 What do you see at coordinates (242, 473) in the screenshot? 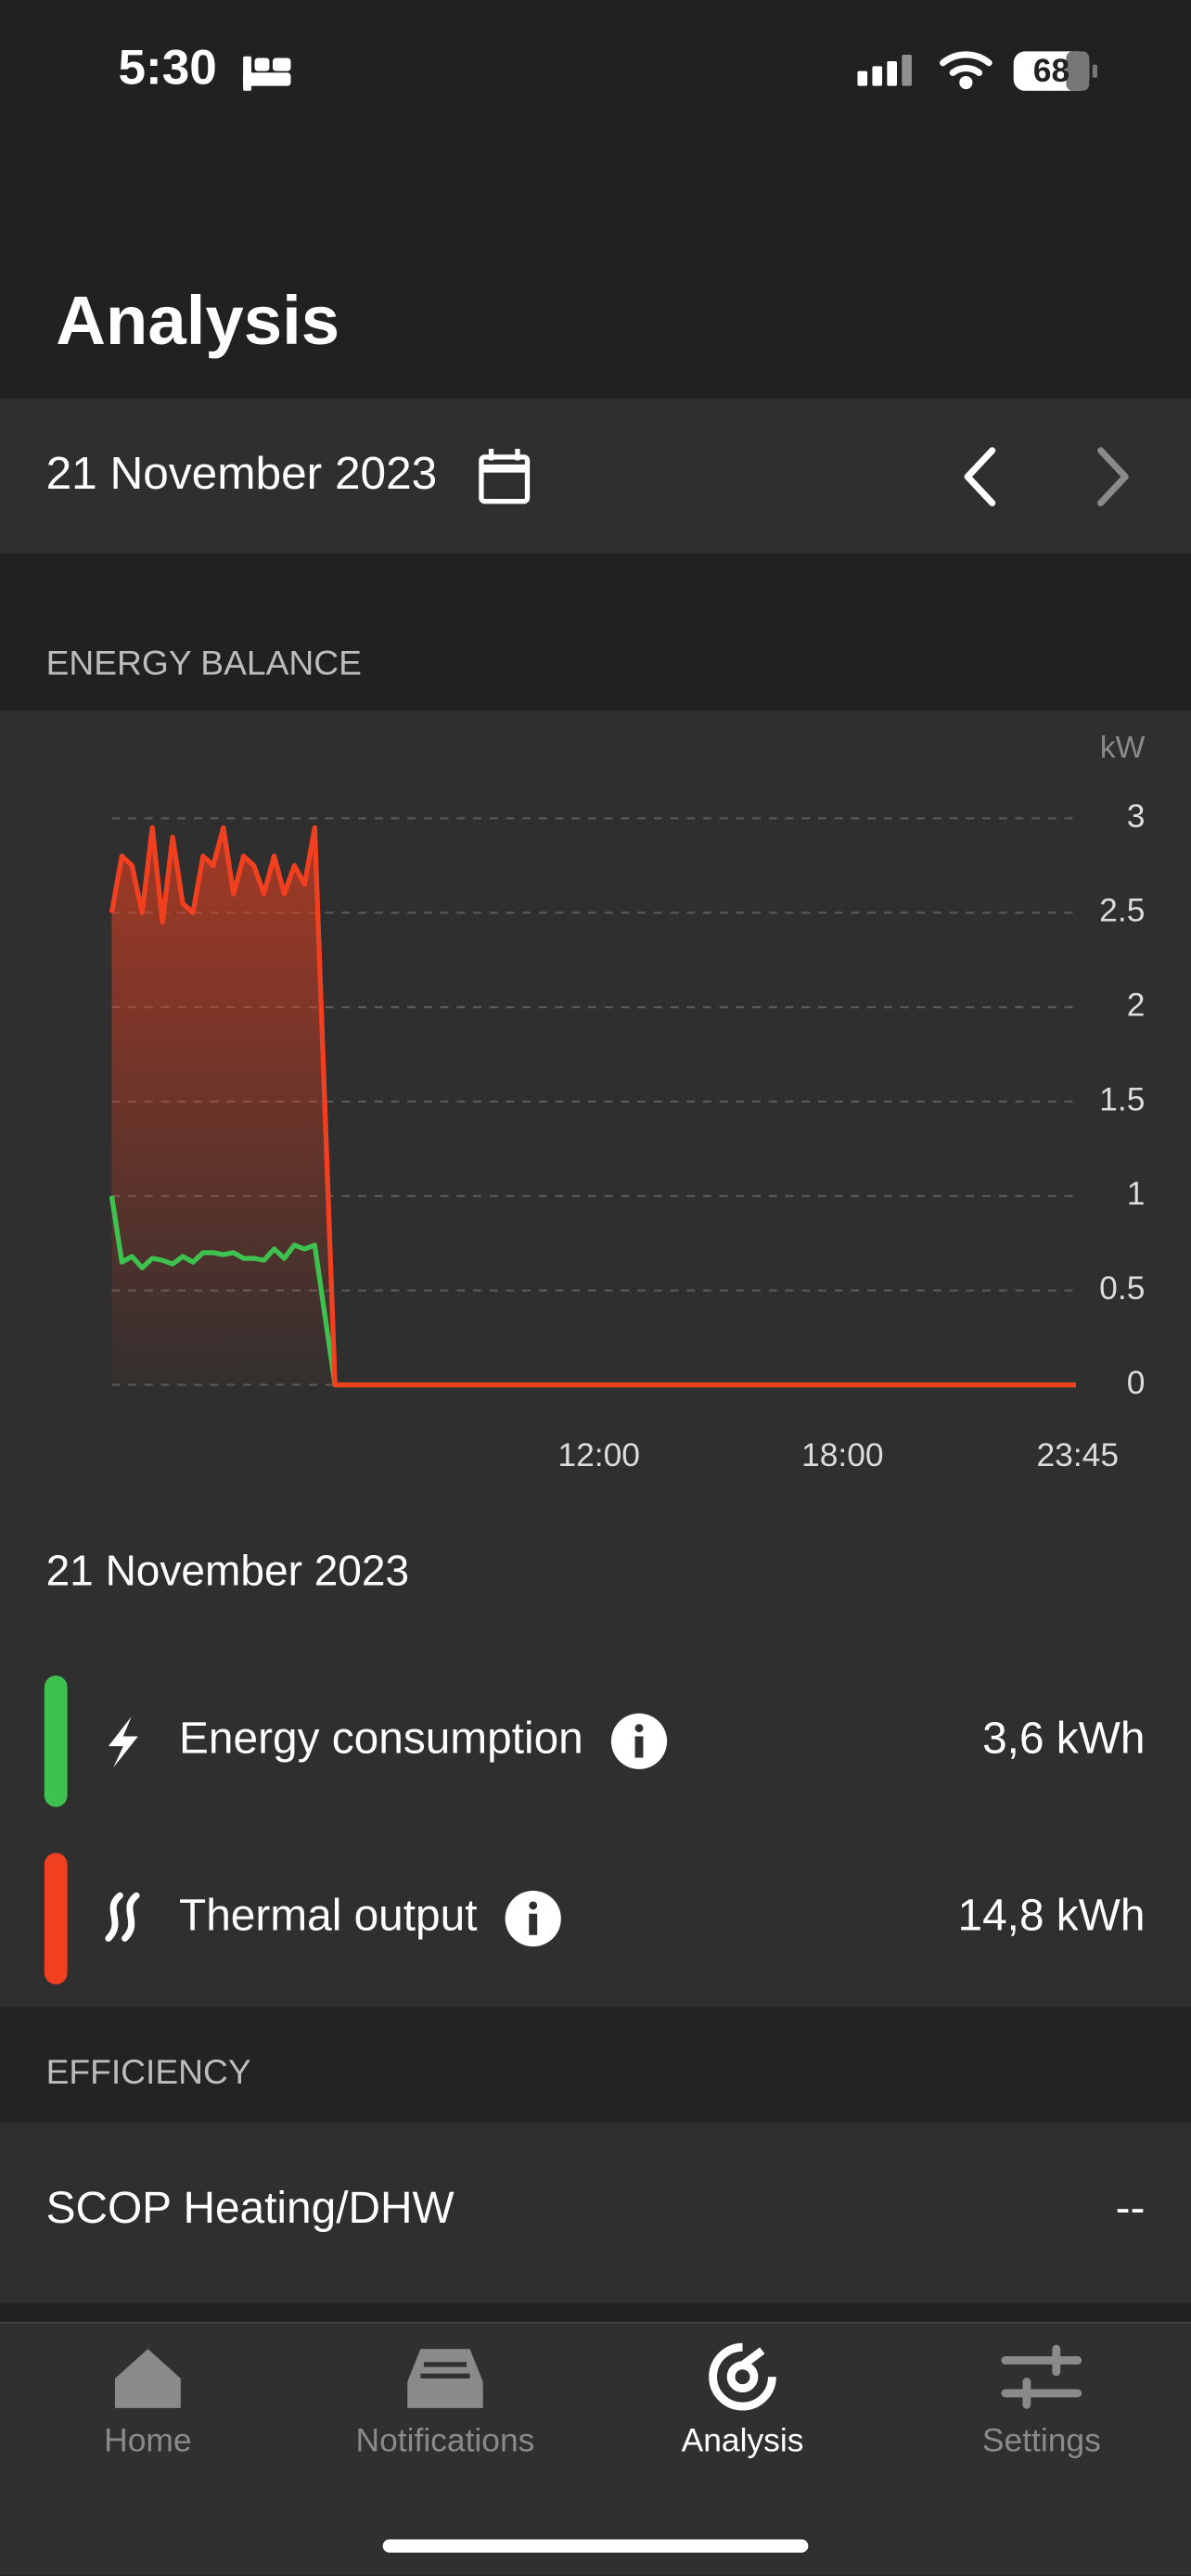
I see `selected-date: 21 November 2023` at bounding box center [242, 473].